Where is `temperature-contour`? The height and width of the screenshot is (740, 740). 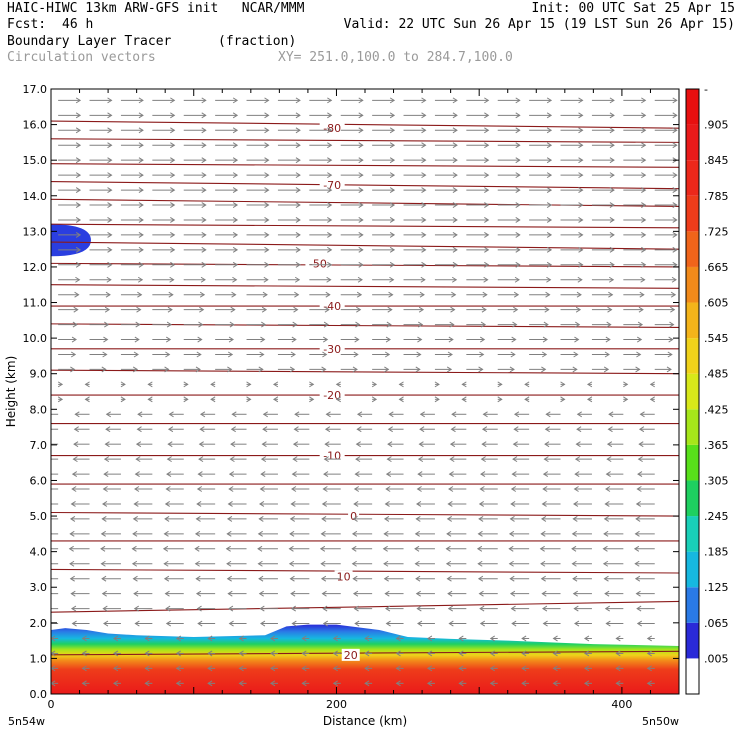 temperature-contour is located at coordinates (365, 286).